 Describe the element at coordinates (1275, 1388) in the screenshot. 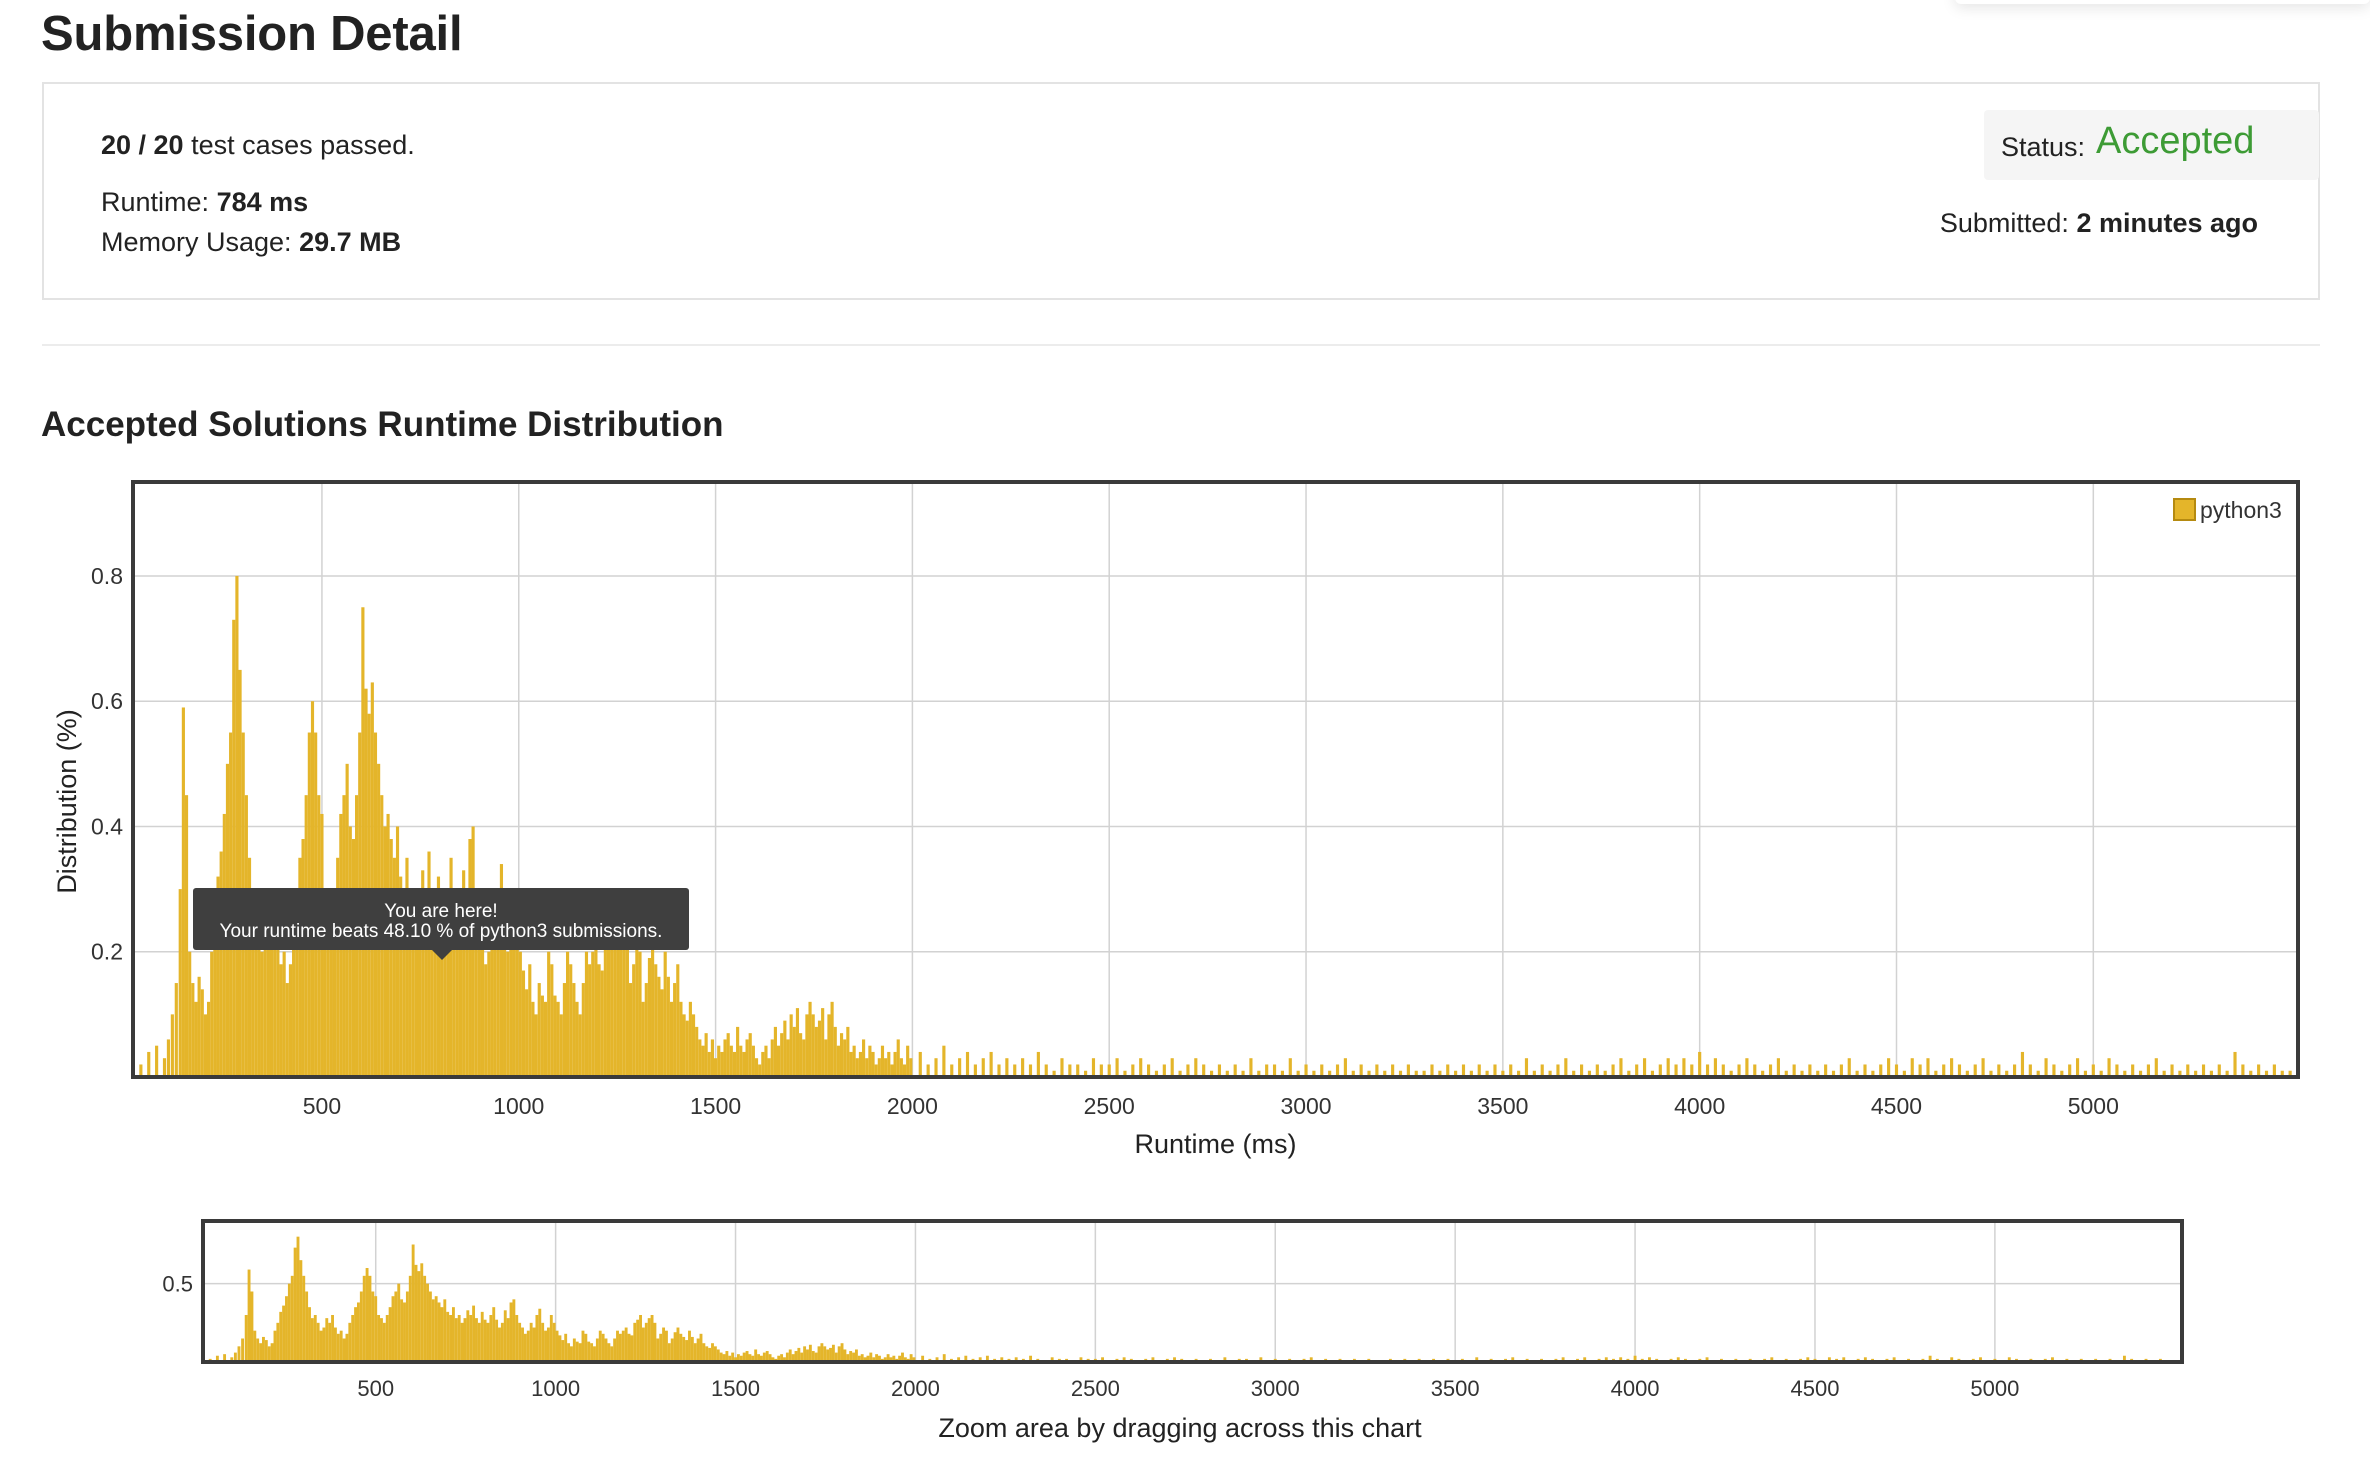

I see `nav-x-tick-3000: 3000` at that location.